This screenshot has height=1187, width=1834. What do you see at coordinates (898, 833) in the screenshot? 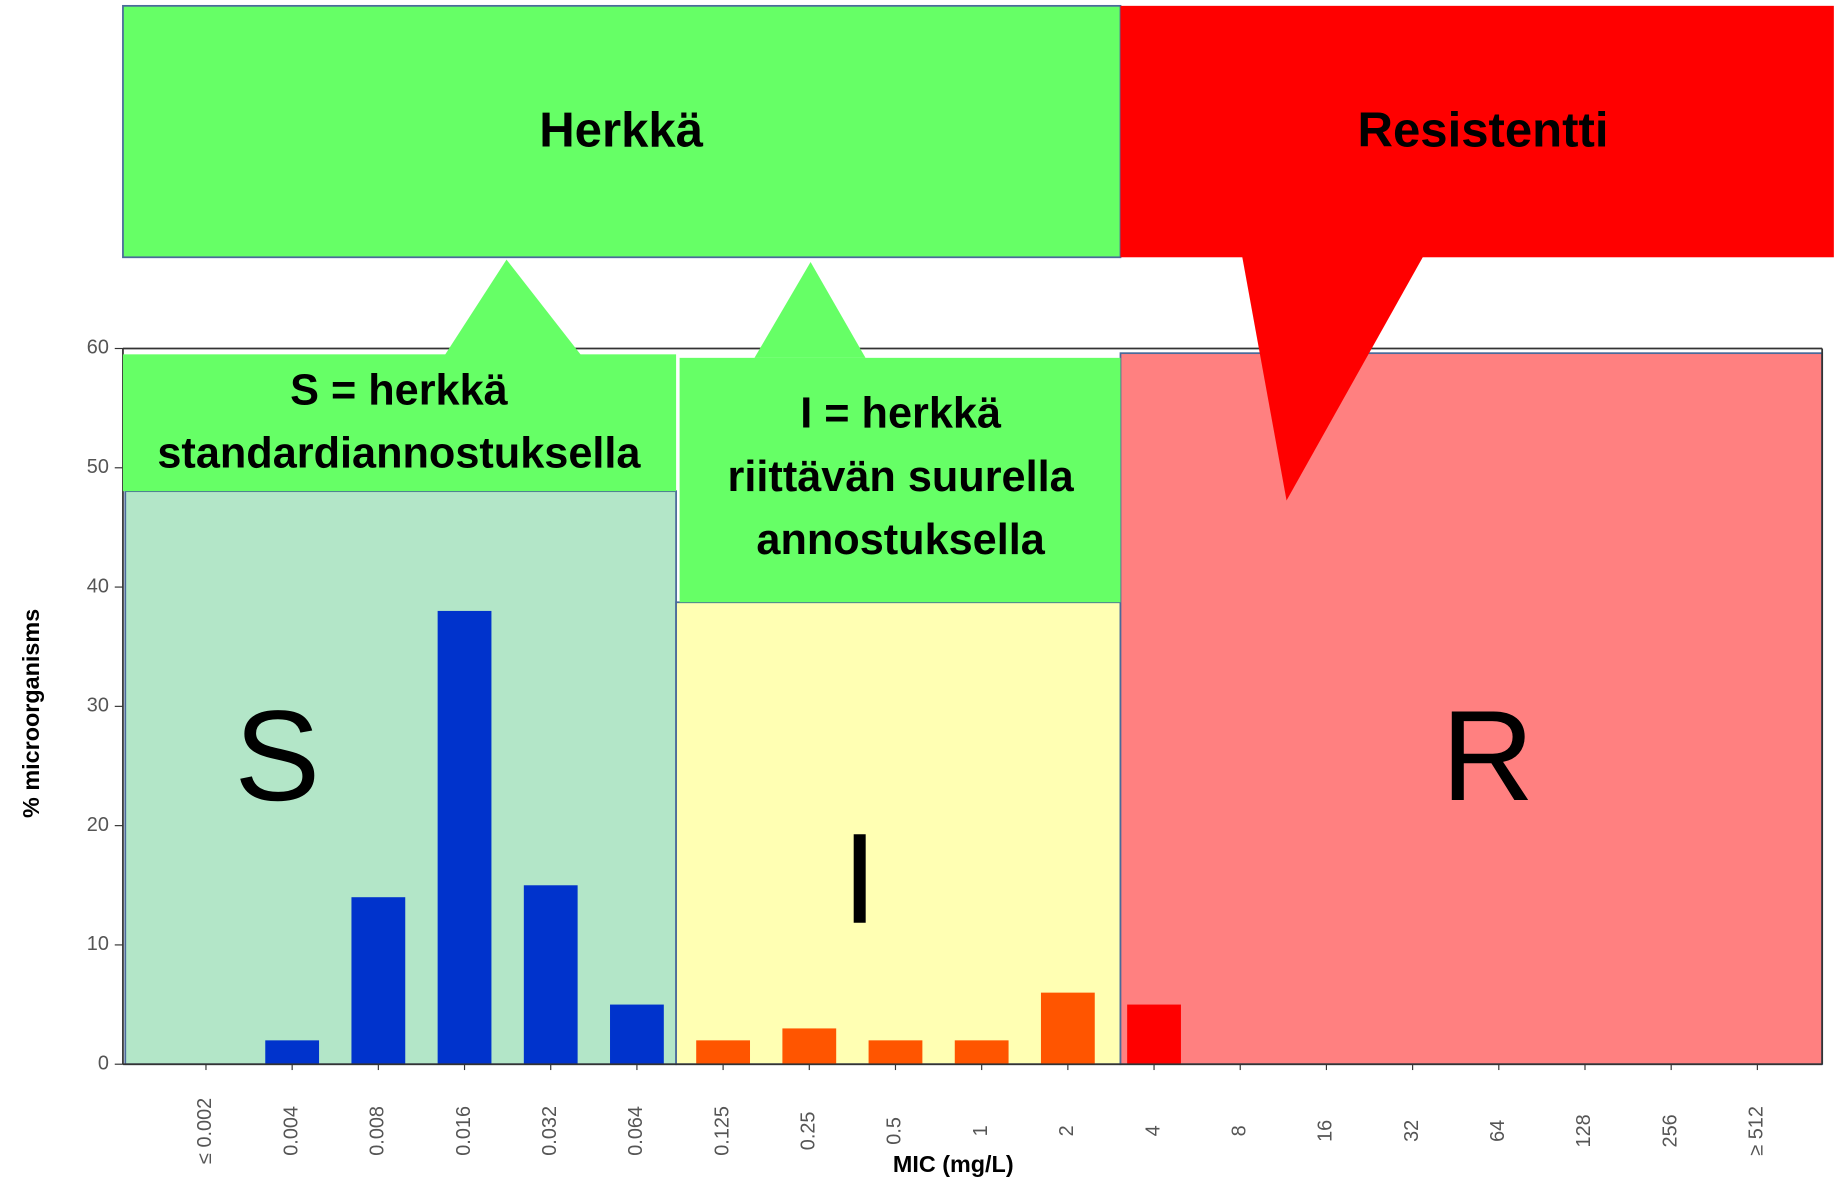
I see `i-region` at bounding box center [898, 833].